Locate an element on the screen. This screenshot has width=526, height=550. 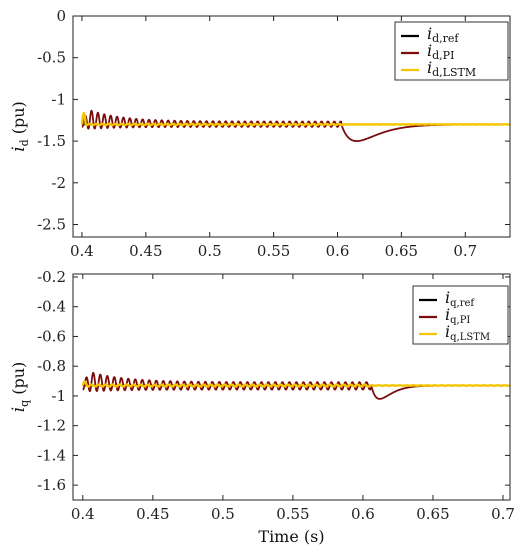
legend-label-lstm: id,LSTM is located at coordinates (451, 68).